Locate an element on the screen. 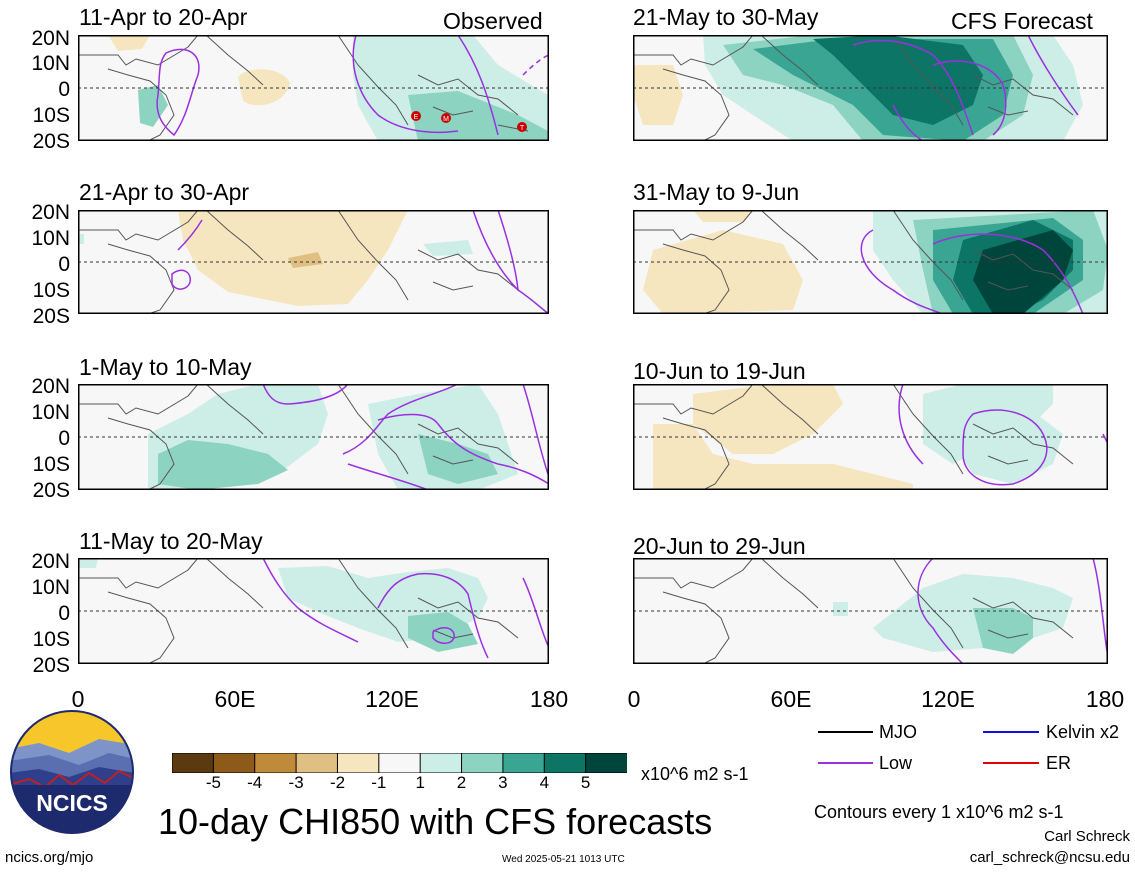  colorbar-units: x10^6 m2 s-1 is located at coordinates (695, 774).